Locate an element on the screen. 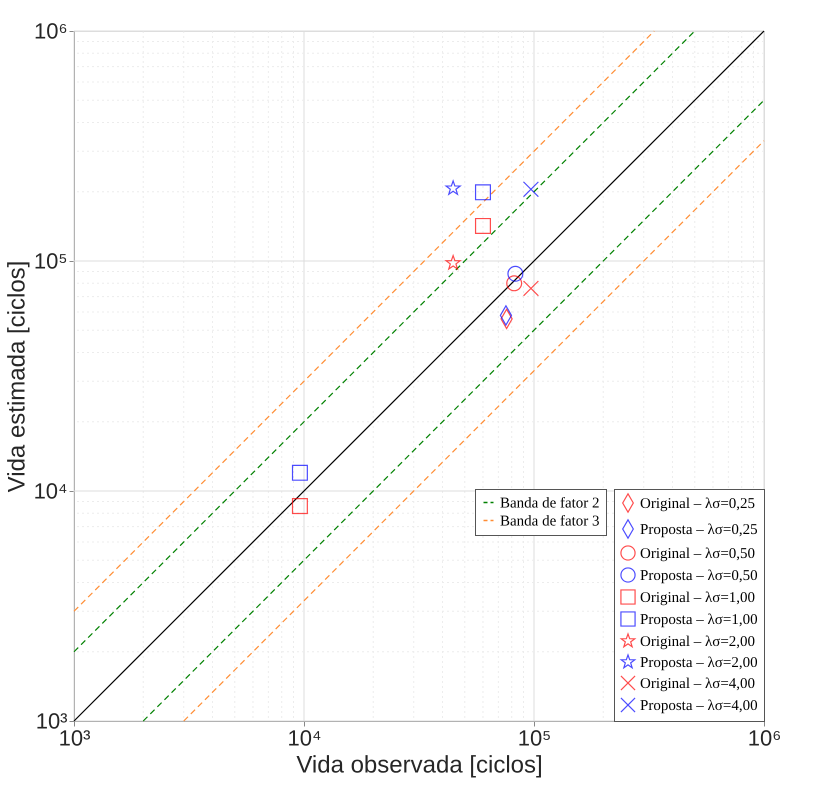 This screenshot has width=823, height=812. legend-label: Proposta – λσ=0,50 is located at coordinates (699, 576).